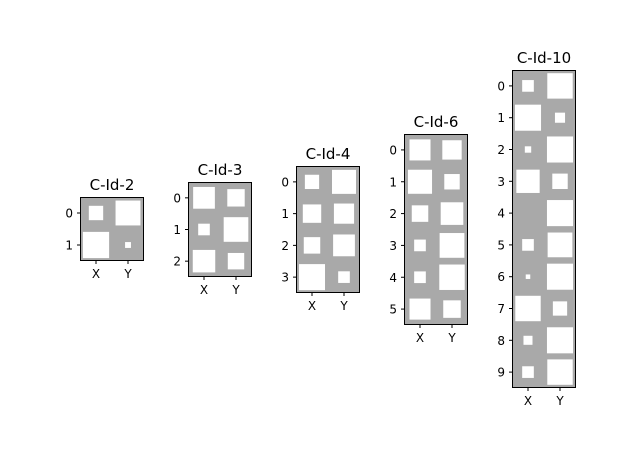  What do you see at coordinates (560, 308) in the screenshot?
I see `cell-square-r7-c1` at bounding box center [560, 308].